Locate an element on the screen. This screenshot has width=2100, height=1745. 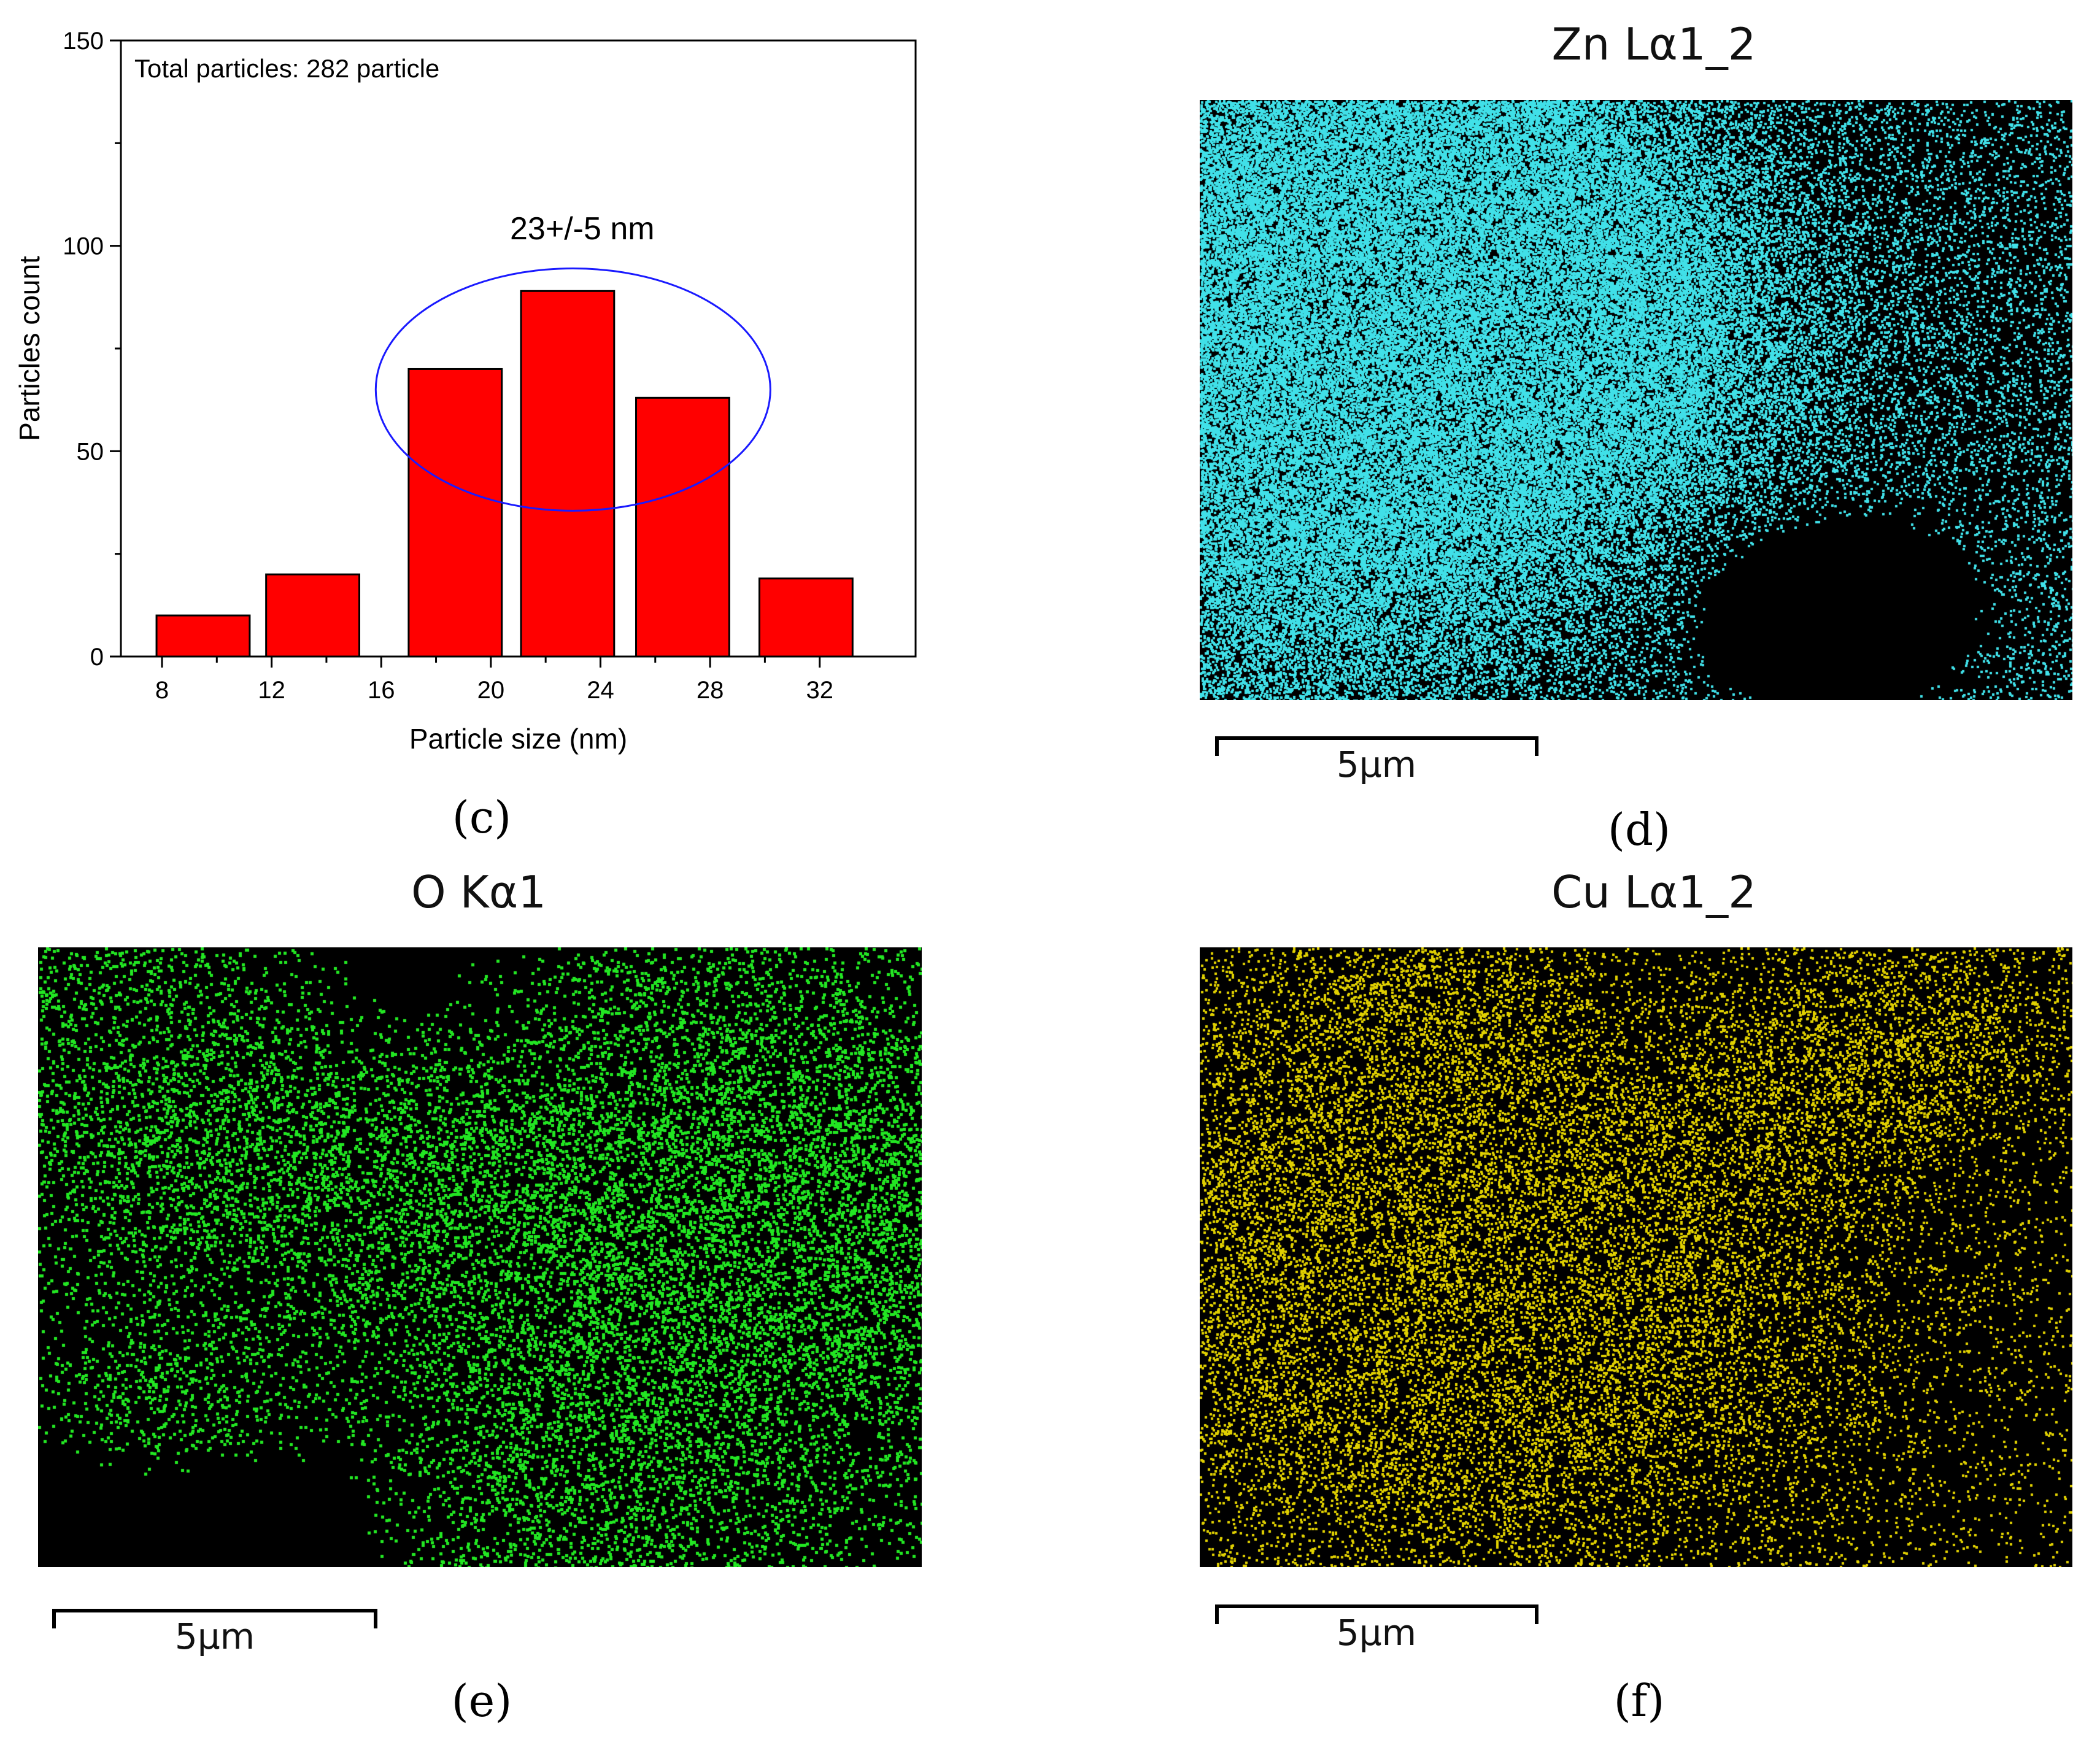
y-tick-label: 0 is located at coordinates (97, 658).